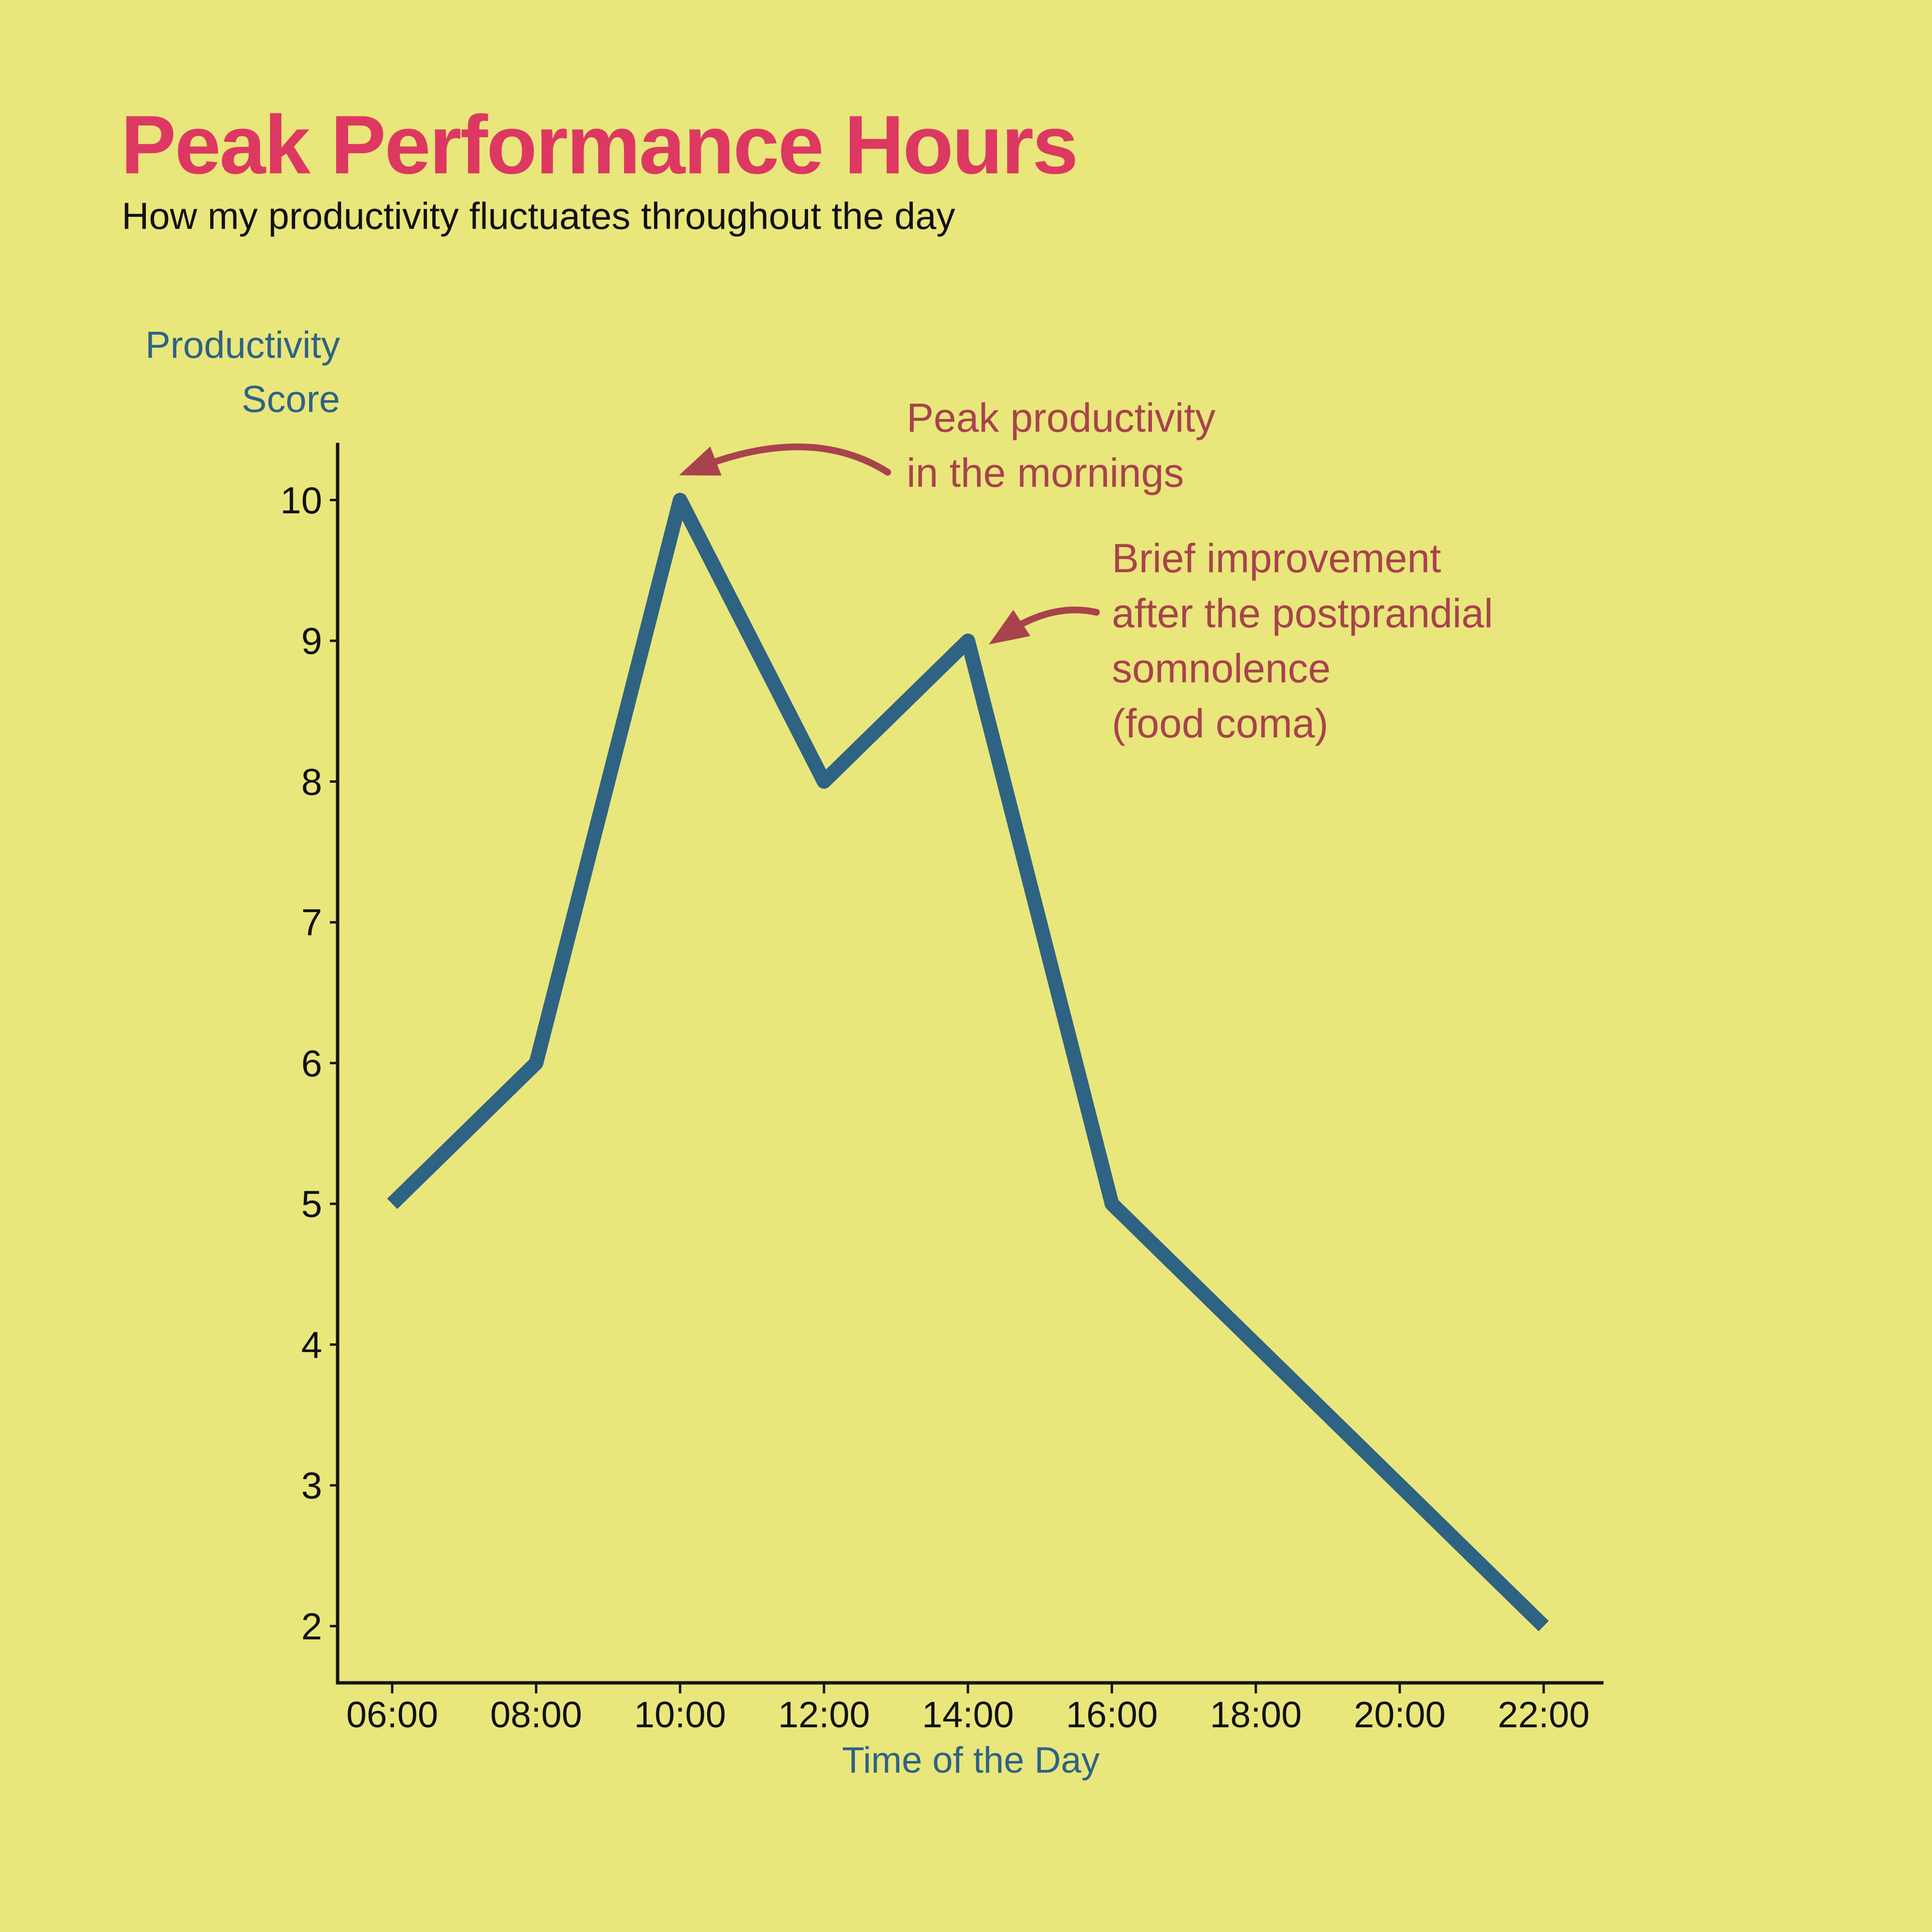  What do you see at coordinates (301, 500) in the screenshot?
I see `y-tick-label: 10` at bounding box center [301, 500].